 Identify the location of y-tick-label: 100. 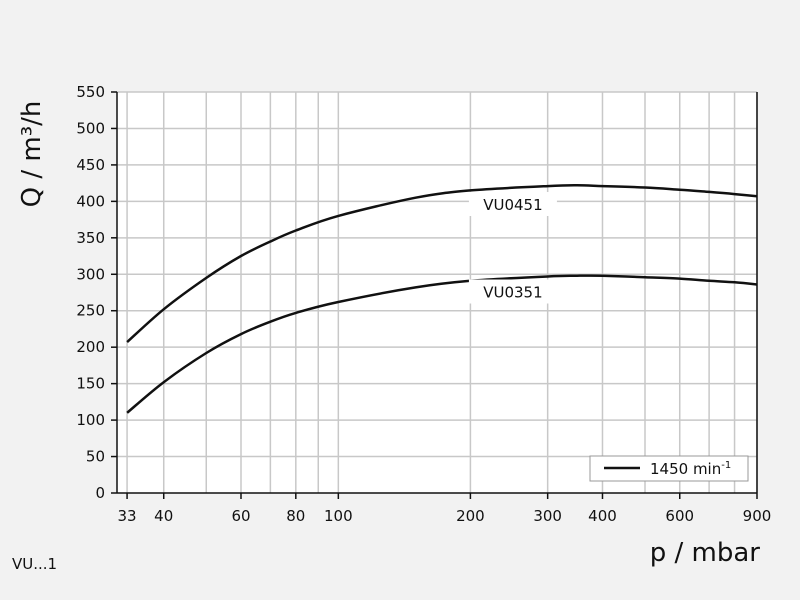
(90, 420).